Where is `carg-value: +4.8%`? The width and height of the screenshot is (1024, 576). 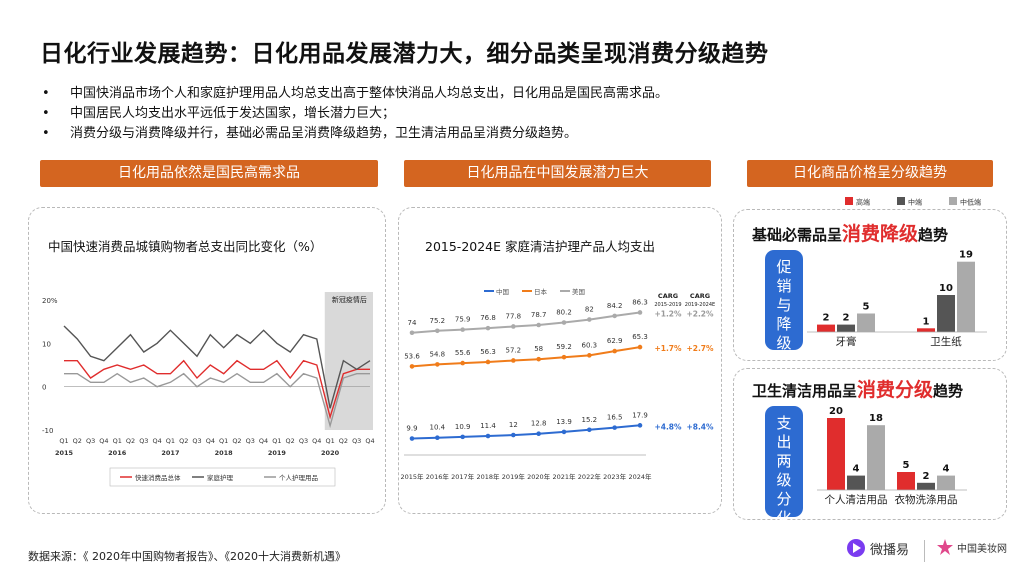
carg-value: +4.8% is located at coordinates (668, 426).